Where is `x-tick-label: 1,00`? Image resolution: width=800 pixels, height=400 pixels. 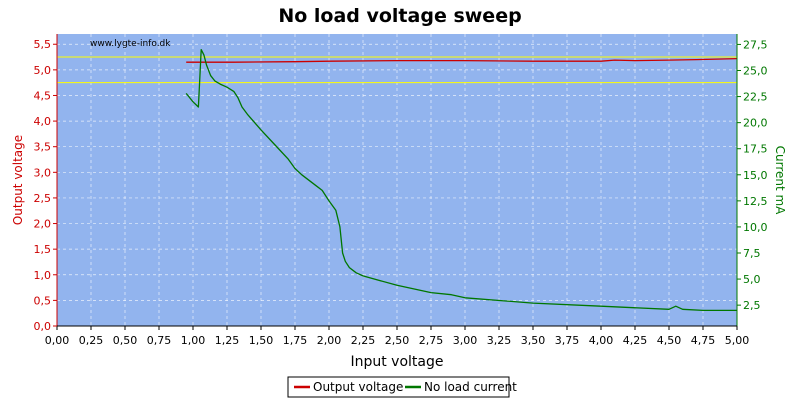
x-tick-label: 1,00 is located at coordinates (193, 340).